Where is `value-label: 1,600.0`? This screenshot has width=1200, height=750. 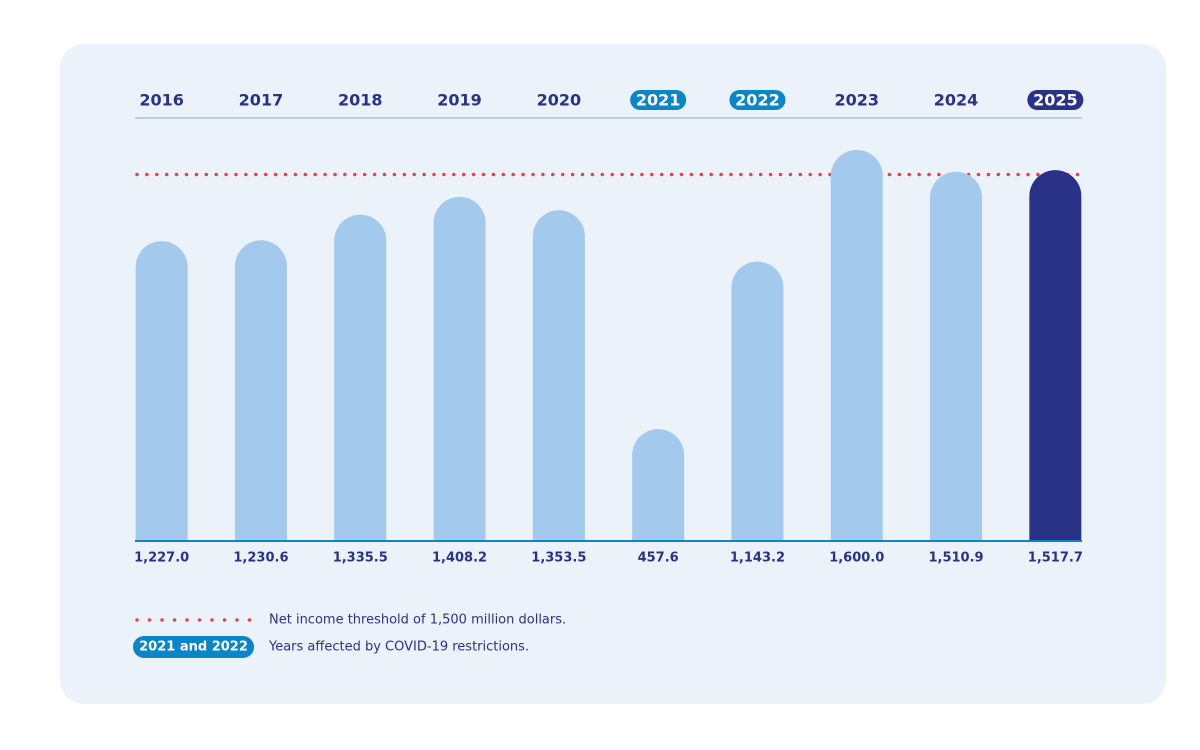
value-label: 1,600.0 is located at coordinates (856, 558).